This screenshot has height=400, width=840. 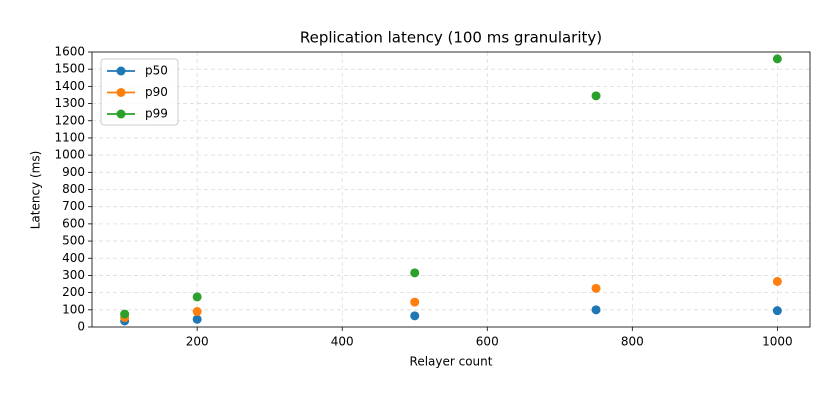 I want to click on y-tick-label: 1200, so click(x=69, y=120).